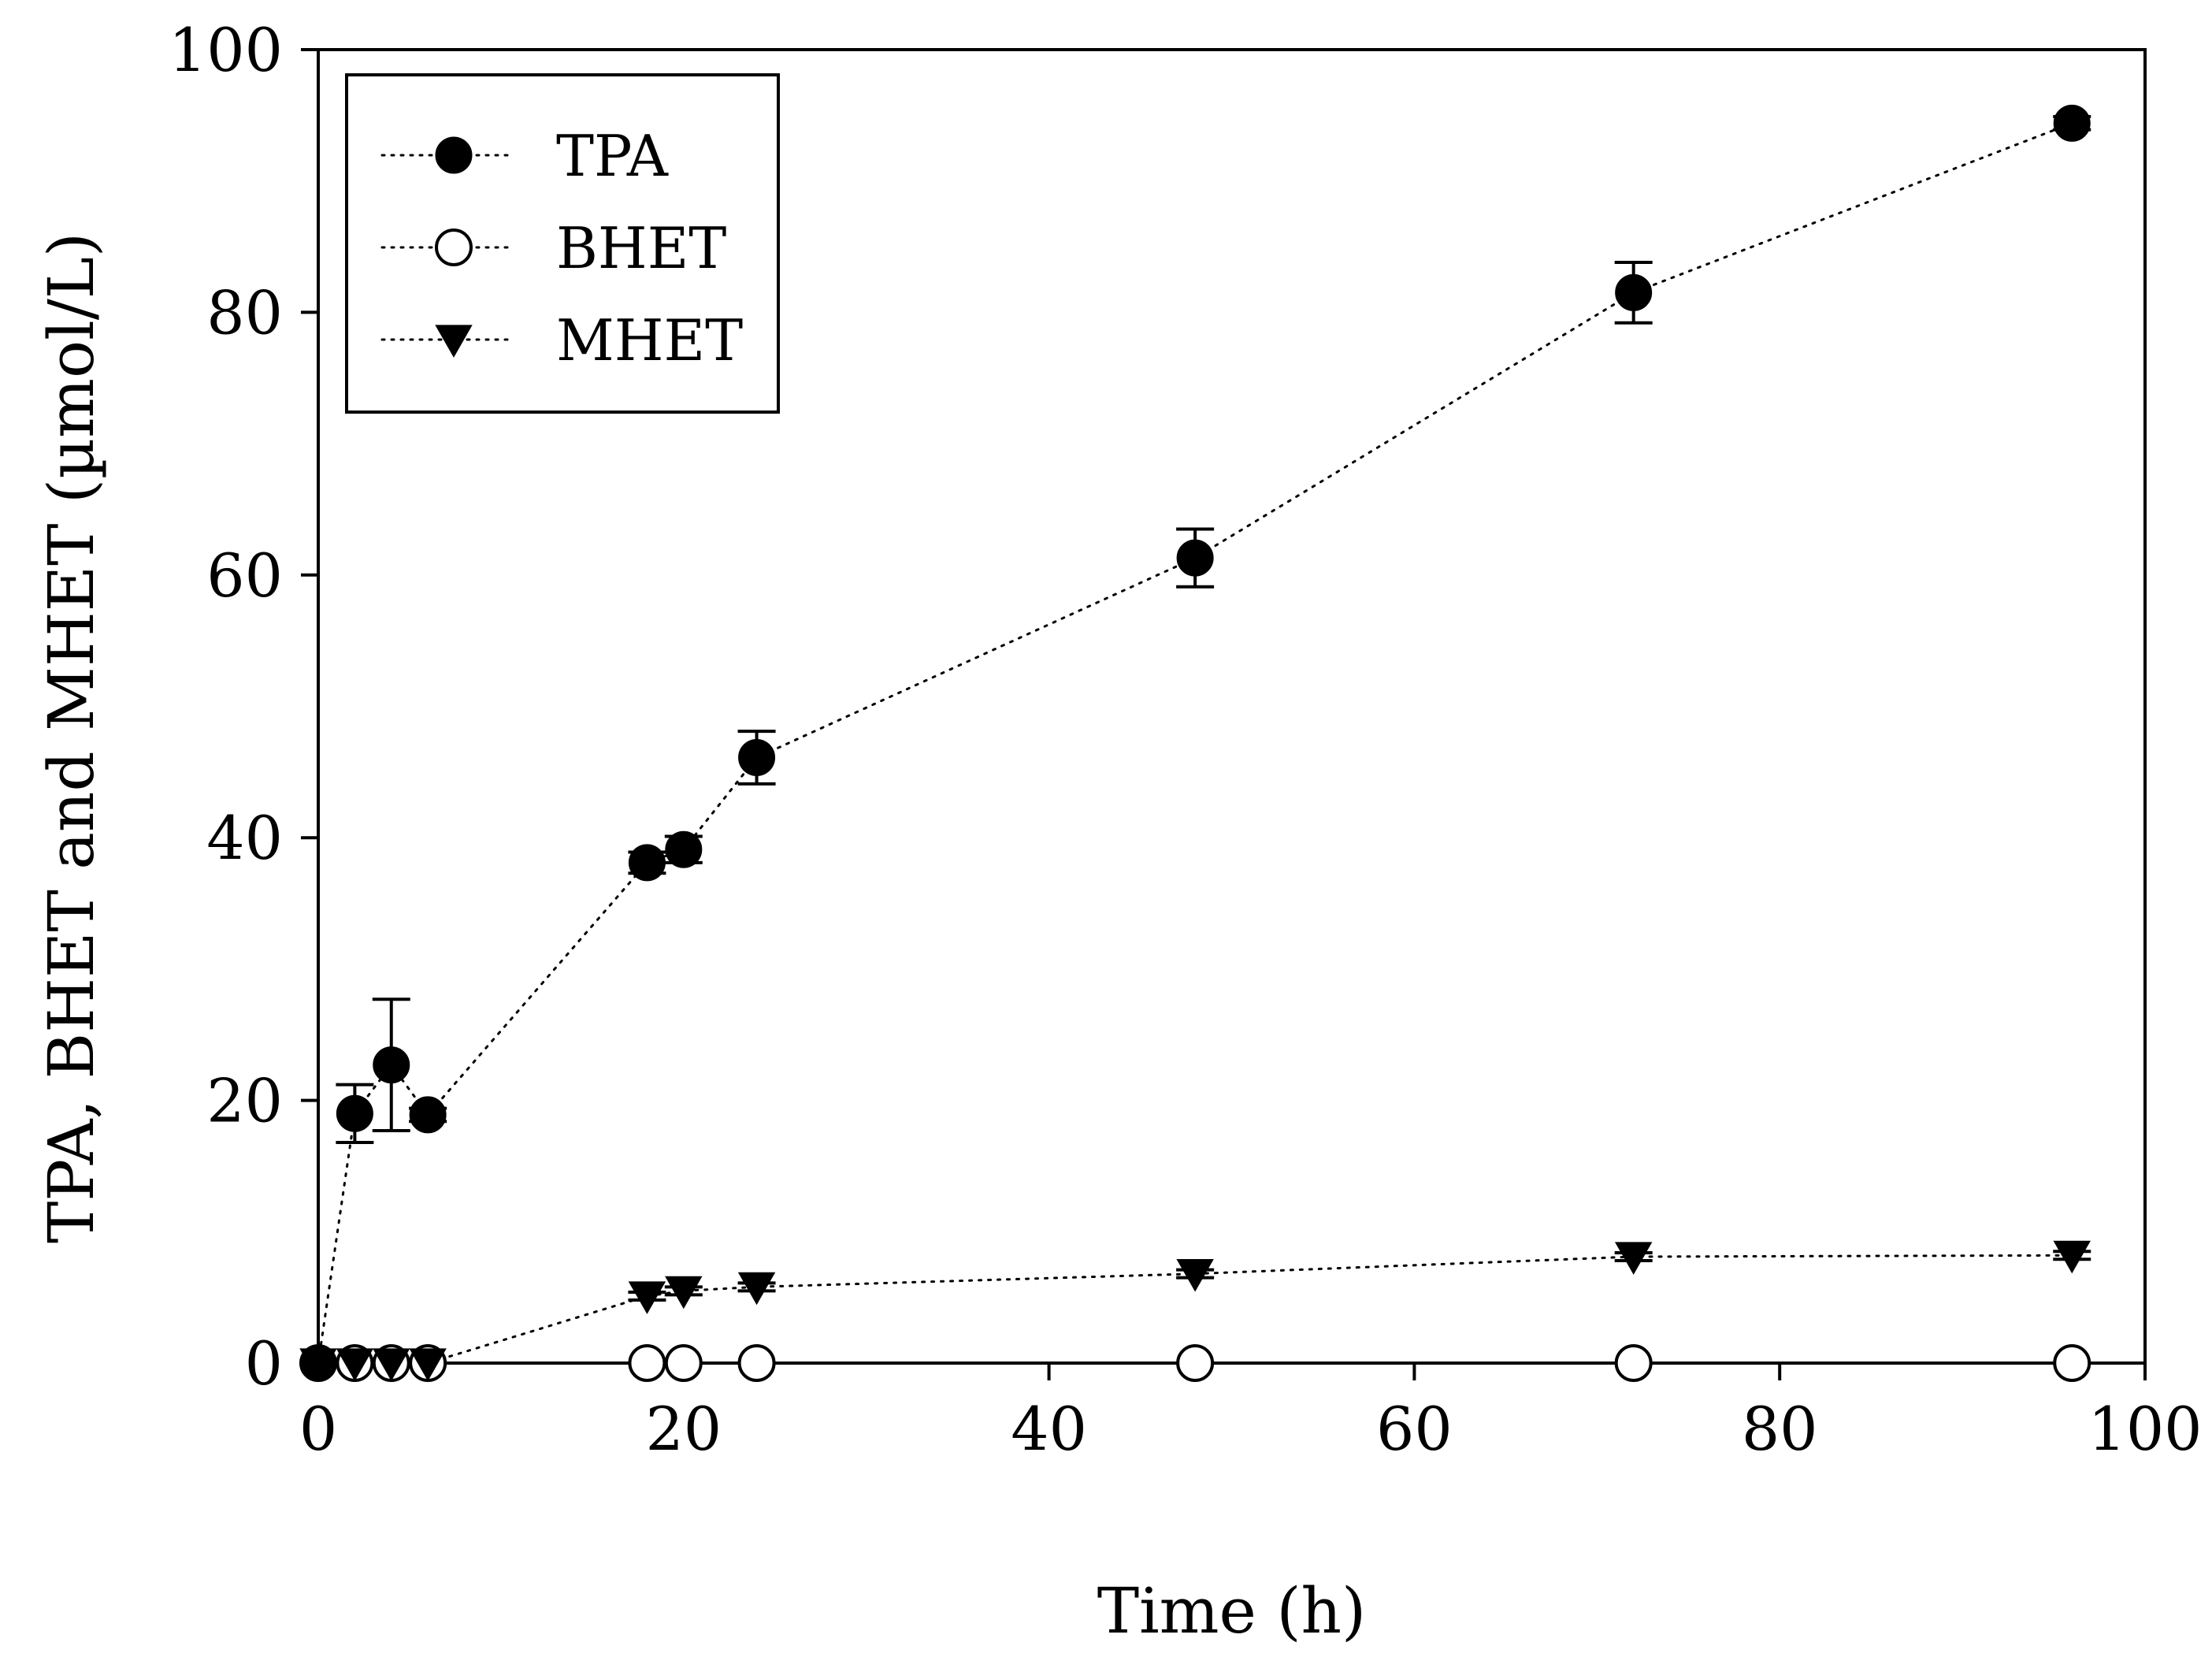  What do you see at coordinates (641, 248) in the screenshot?
I see `legend-bhet-label: BHET` at bounding box center [641, 248].